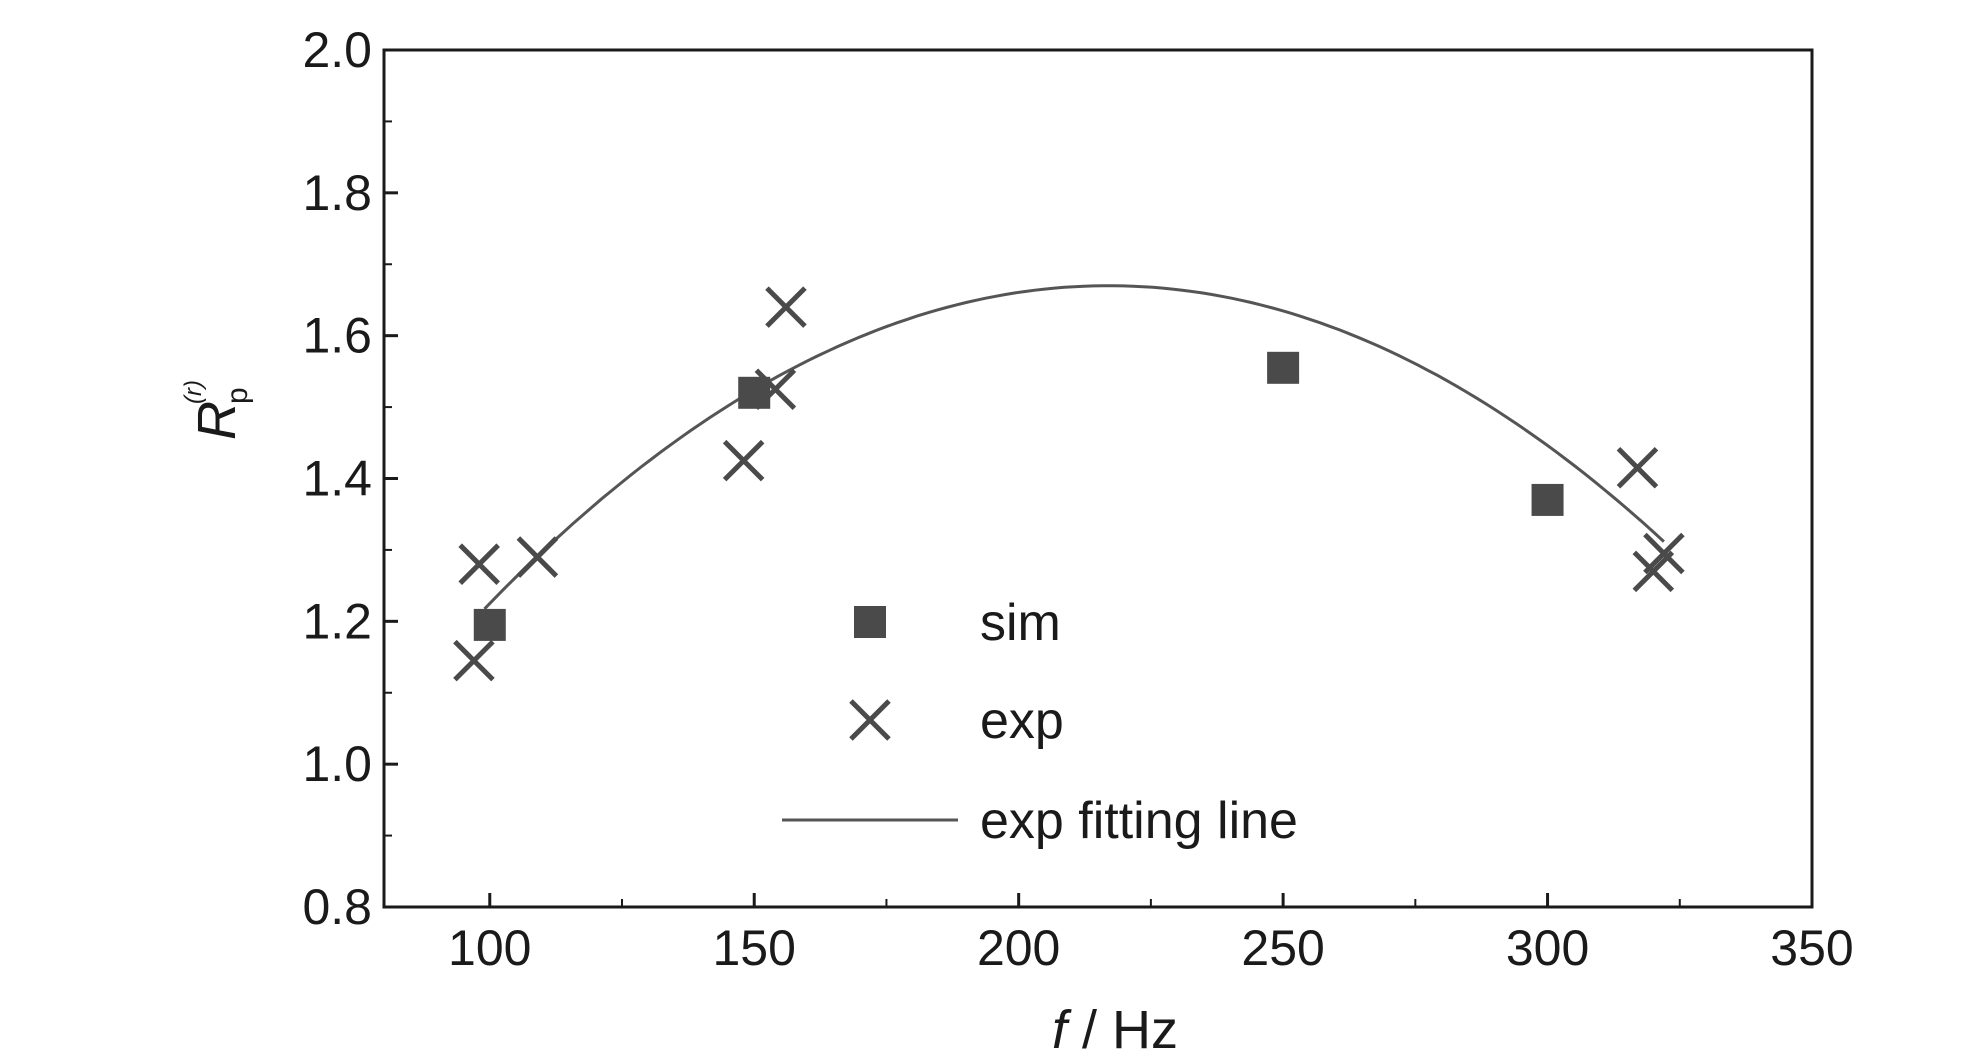 The width and height of the screenshot is (1984, 1063). I want to click on y-tick-label: 2.0, so click(337, 50).